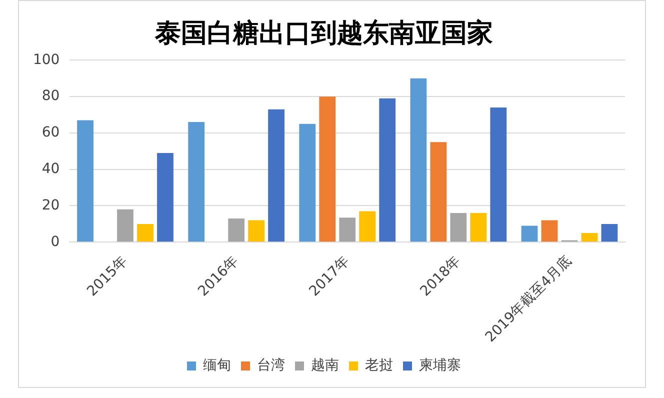  Describe the element at coordinates (51, 205) in the screenshot. I see `y-tick-label: 20` at that location.